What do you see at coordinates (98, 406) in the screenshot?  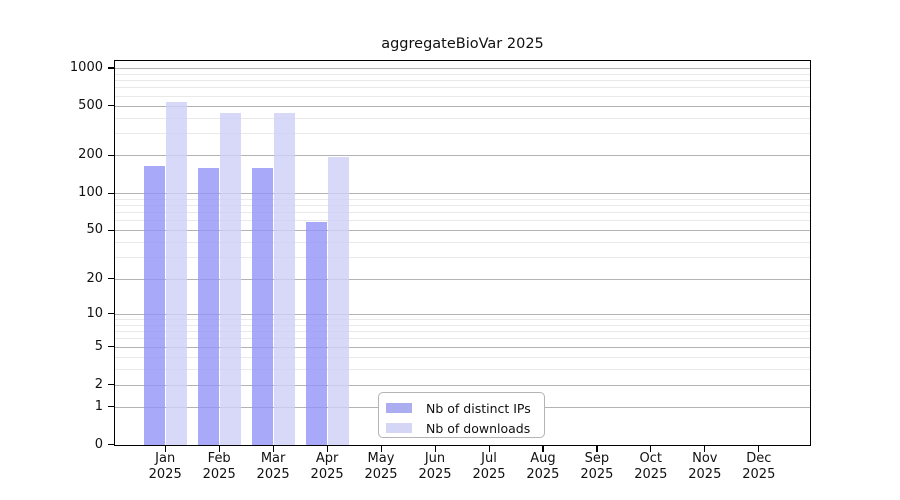 I see `y-tick-label-1: 1` at bounding box center [98, 406].